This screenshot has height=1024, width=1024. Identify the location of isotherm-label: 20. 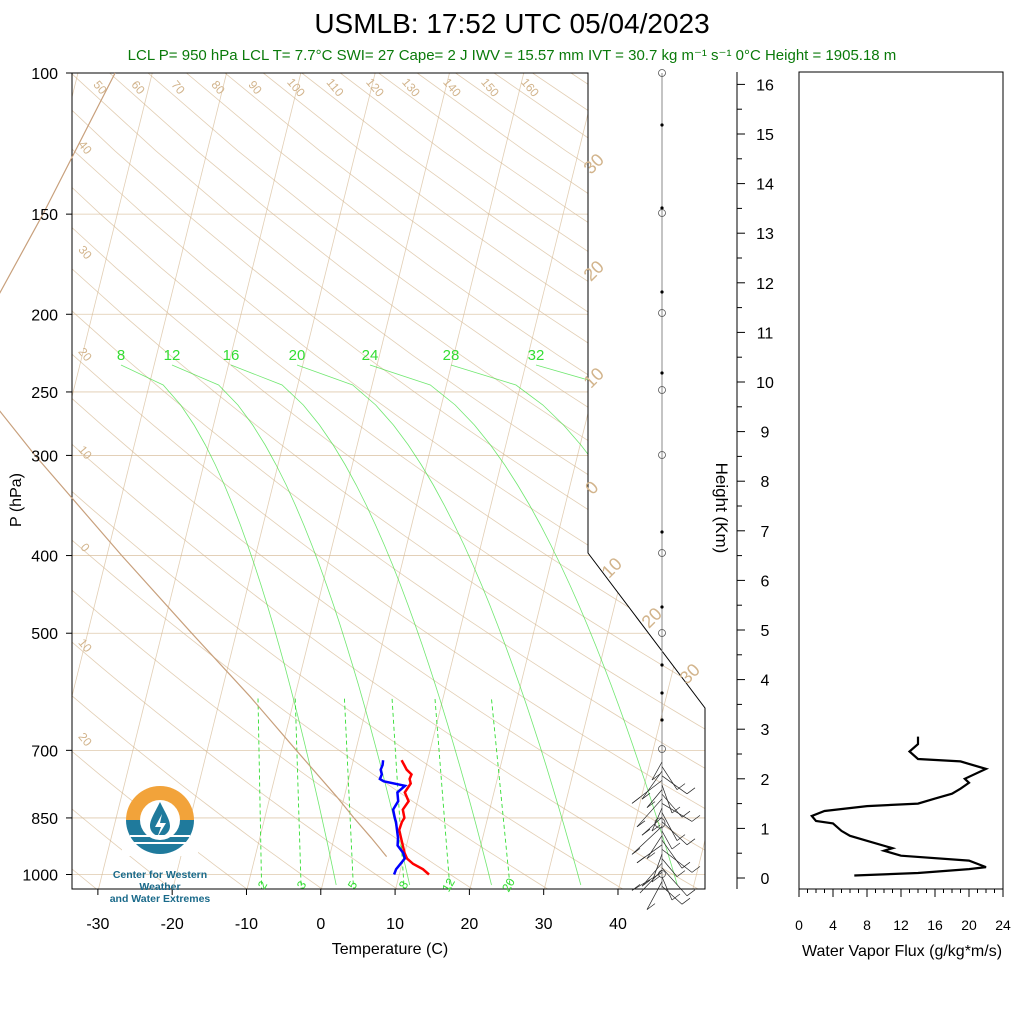
(594, 271).